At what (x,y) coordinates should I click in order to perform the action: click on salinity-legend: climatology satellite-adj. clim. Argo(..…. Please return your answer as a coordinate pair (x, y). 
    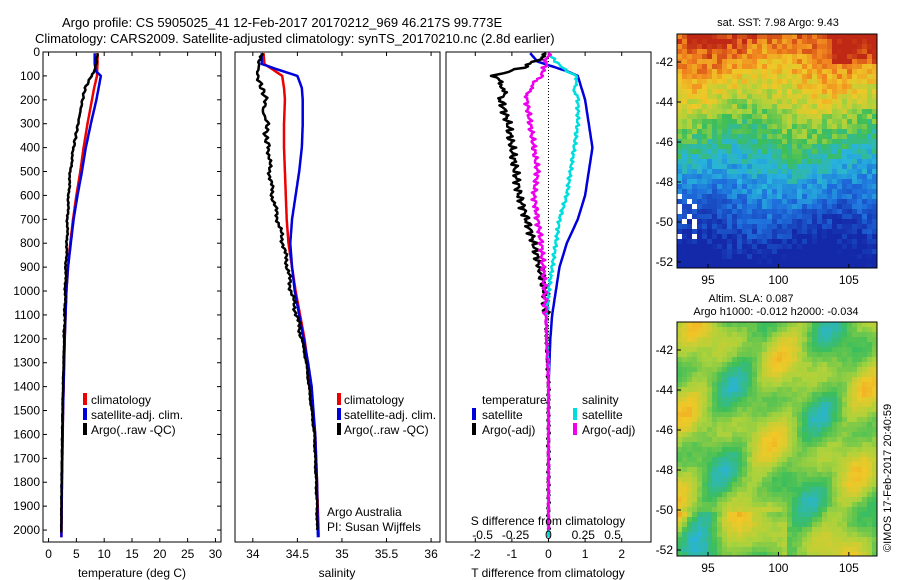
    Looking at the image, I should click on (386, 415).